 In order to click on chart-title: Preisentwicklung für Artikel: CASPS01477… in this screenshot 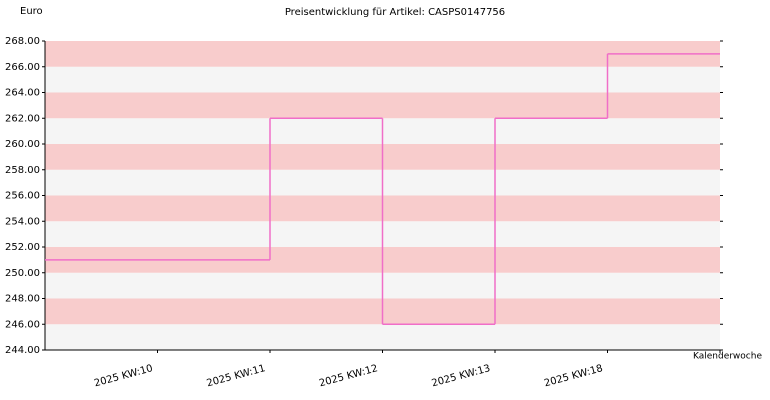, I will do `click(395, 12)`.